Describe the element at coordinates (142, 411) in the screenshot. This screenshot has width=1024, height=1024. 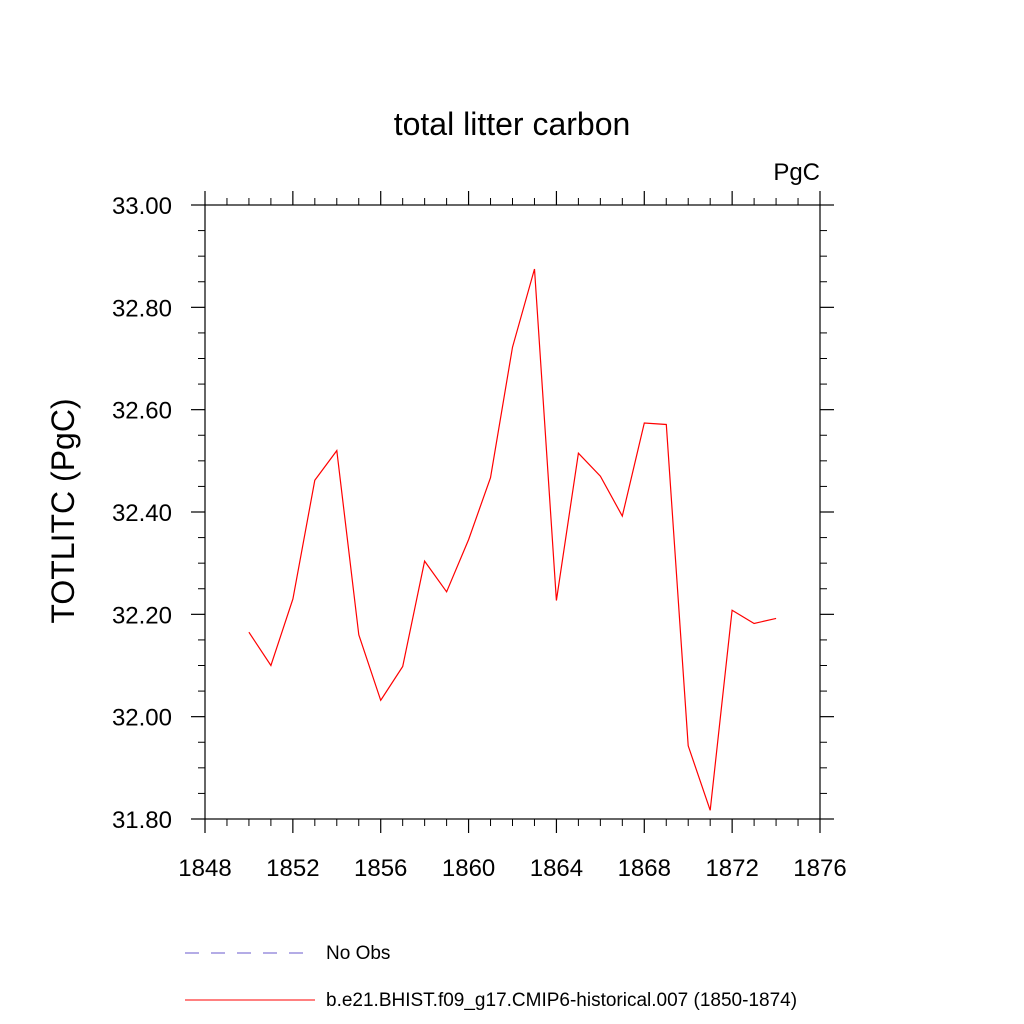
I see `y-tick-label: 32.60` at that location.